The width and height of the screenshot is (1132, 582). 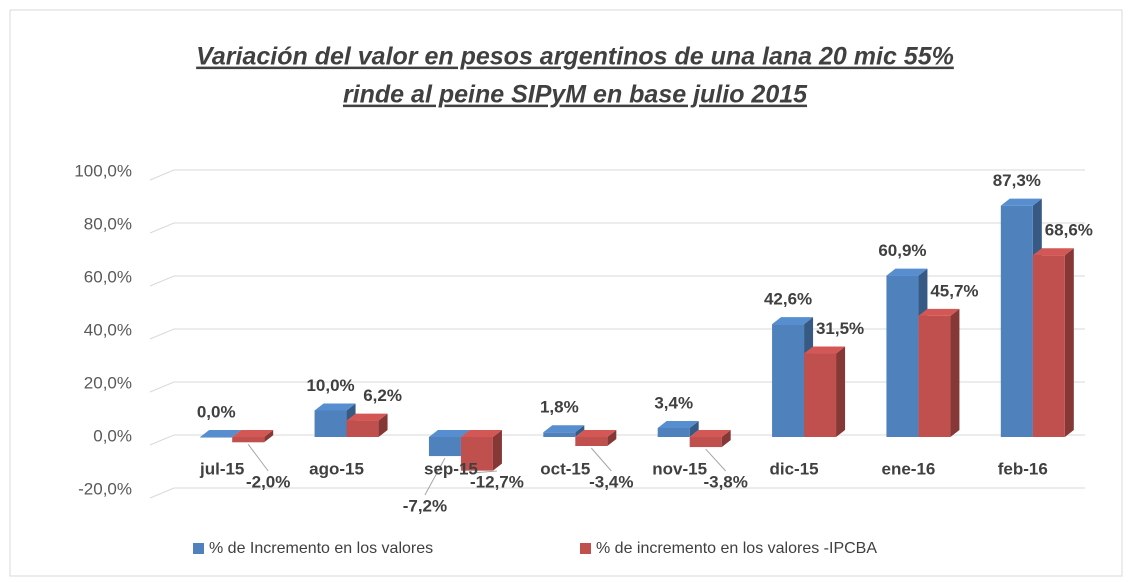 What do you see at coordinates (788, 299) in the screenshot?
I see `data-label: 42,6%` at bounding box center [788, 299].